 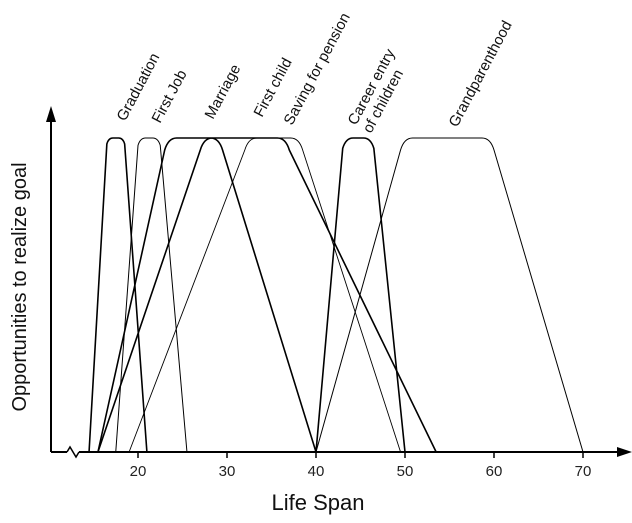 What do you see at coordinates (379, 91) in the screenshot?
I see `label-career-entry-of-children: Career entryof children` at bounding box center [379, 91].